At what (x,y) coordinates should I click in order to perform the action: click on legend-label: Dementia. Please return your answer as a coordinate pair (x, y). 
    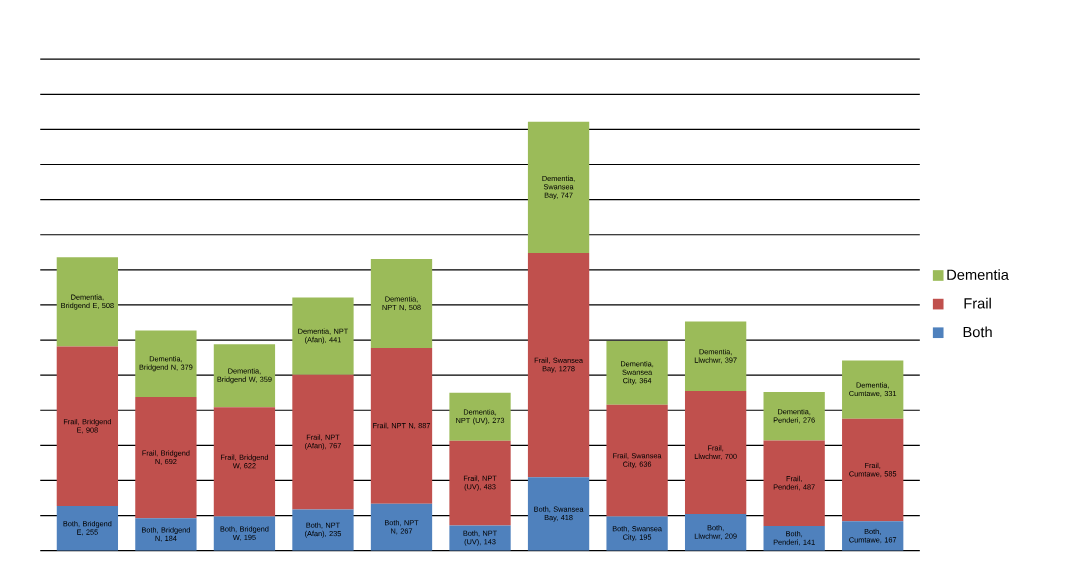
    Looking at the image, I should click on (978, 274).